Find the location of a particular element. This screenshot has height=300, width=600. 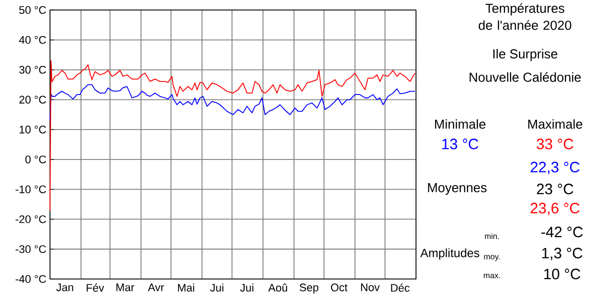

x-tick-label: Nov is located at coordinates (370, 288).